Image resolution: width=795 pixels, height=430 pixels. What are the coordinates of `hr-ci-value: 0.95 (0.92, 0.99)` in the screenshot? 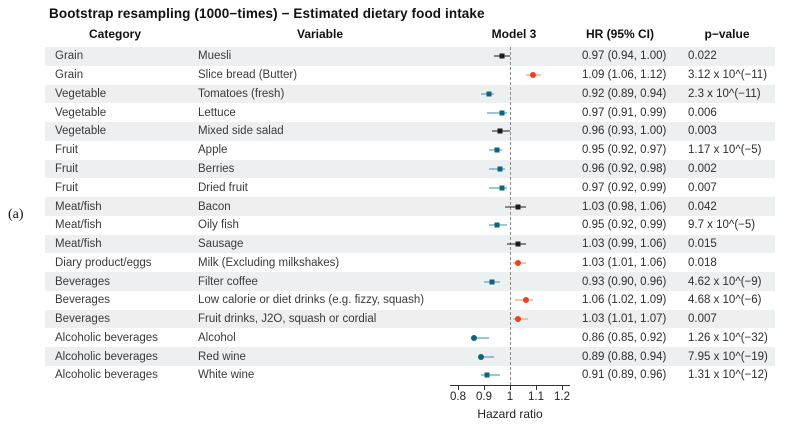 It's located at (624, 225).